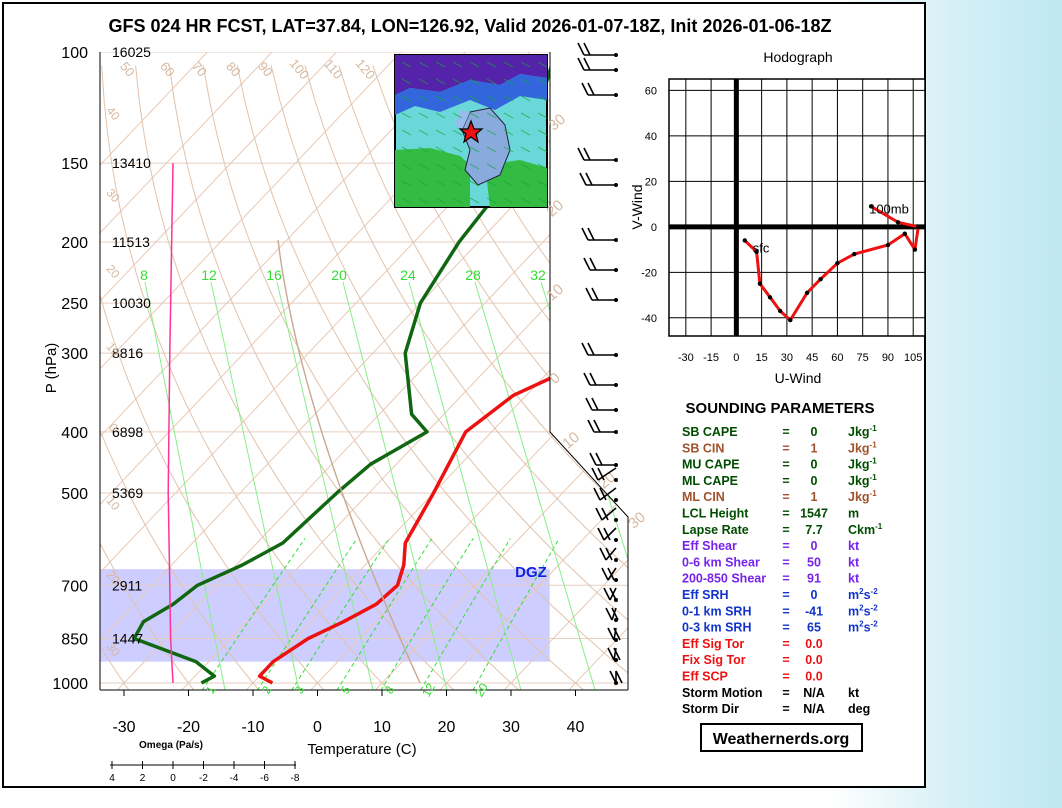  Describe the element at coordinates (711, 358) in the screenshot. I see `hodograph-x-tick-label: -15` at that location.